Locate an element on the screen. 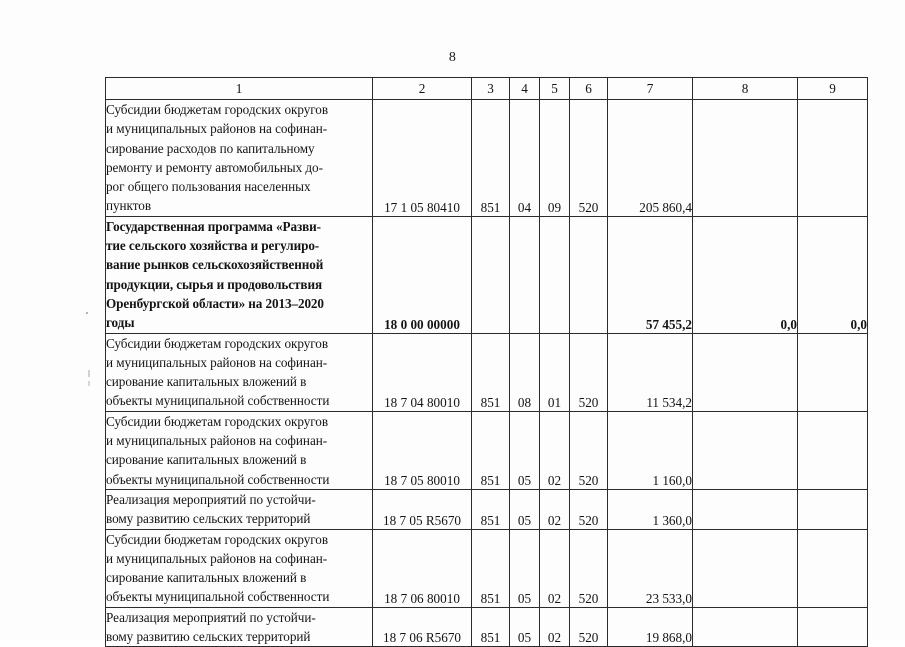 The image size is (905, 647). column-number-2: 2 is located at coordinates (422, 88).